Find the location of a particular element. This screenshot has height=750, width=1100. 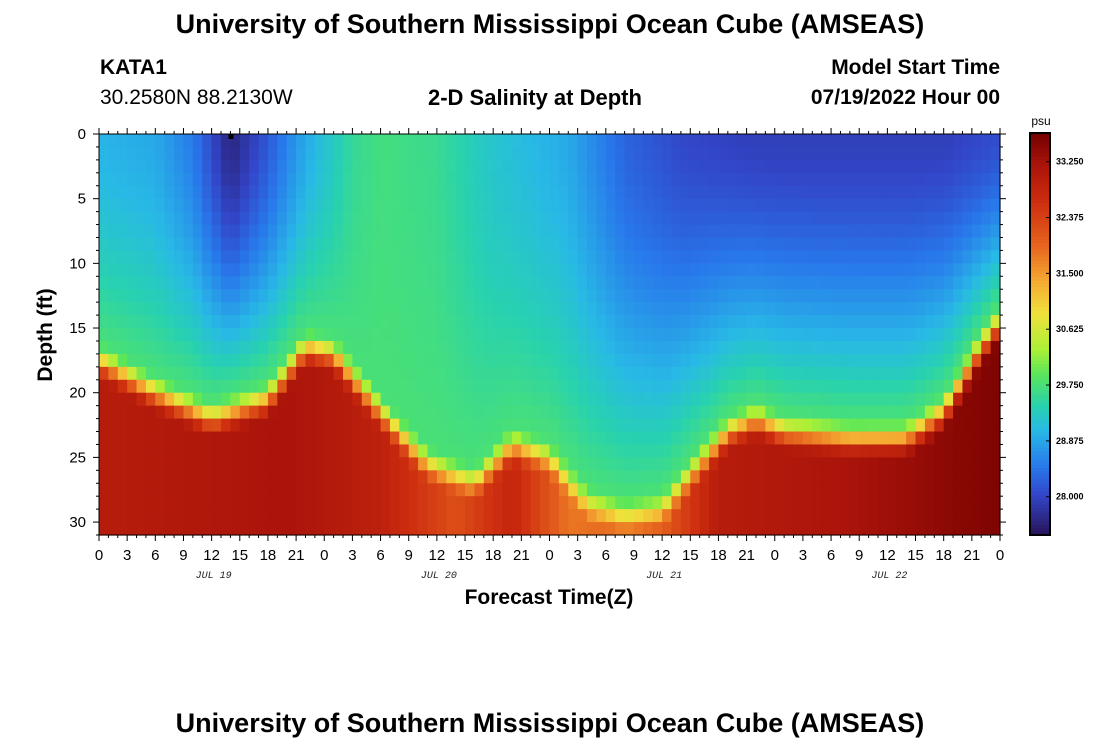

chart-subtitle: 2-D Salinity at Depth is located at coordinates (535, 97).